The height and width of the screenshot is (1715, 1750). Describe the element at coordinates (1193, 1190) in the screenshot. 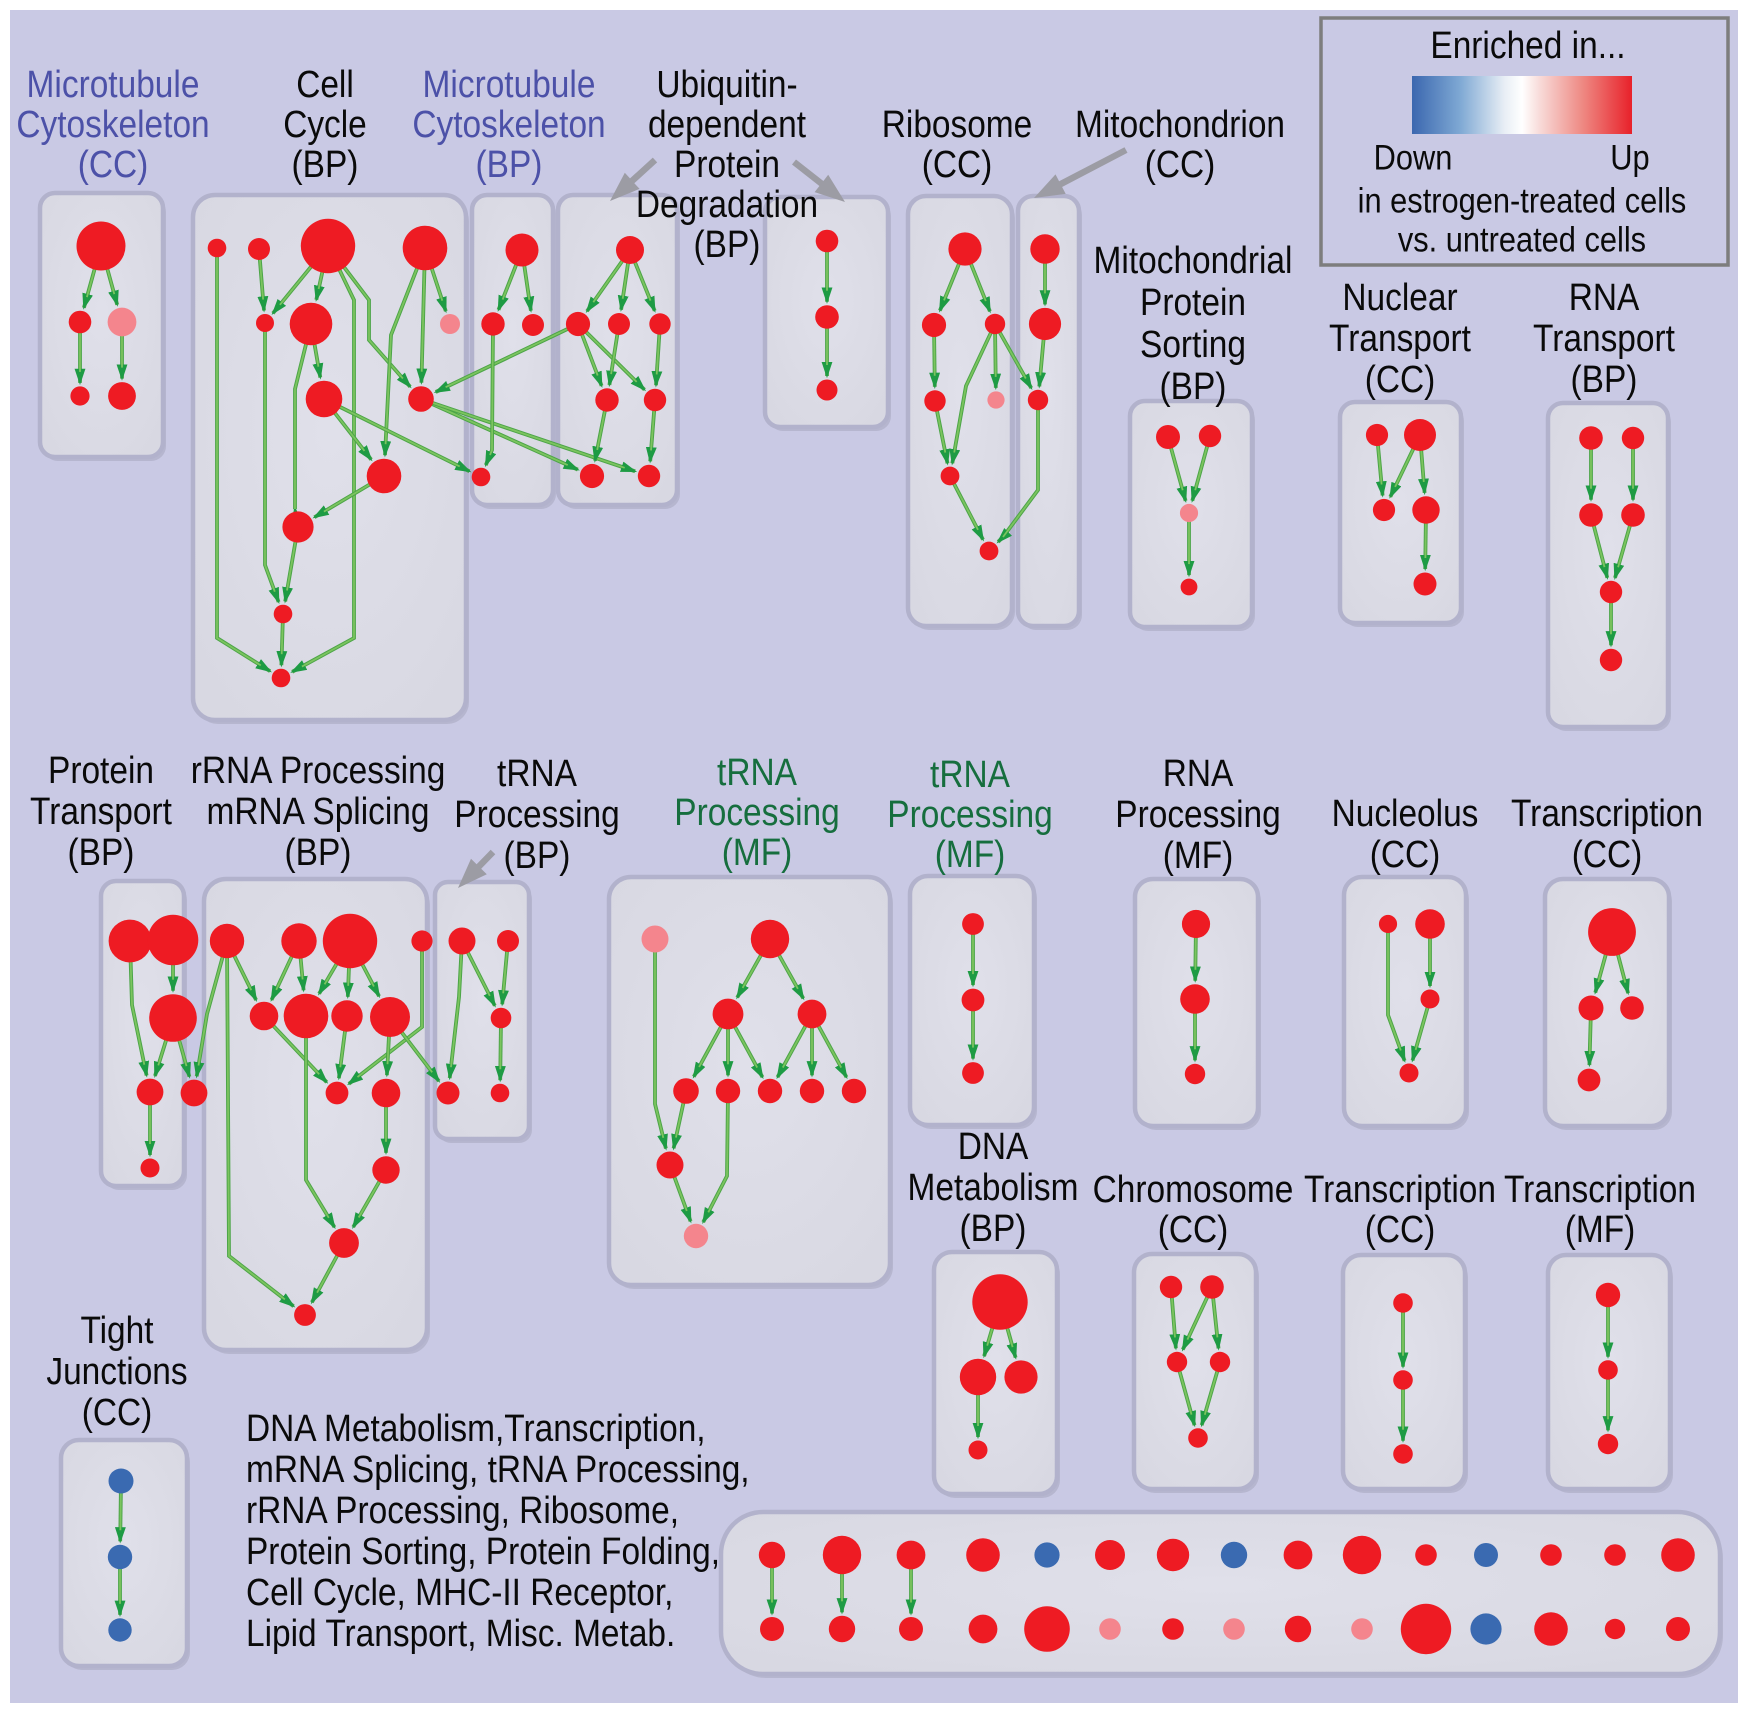

I see `svg-text: Chromosome` at that location.